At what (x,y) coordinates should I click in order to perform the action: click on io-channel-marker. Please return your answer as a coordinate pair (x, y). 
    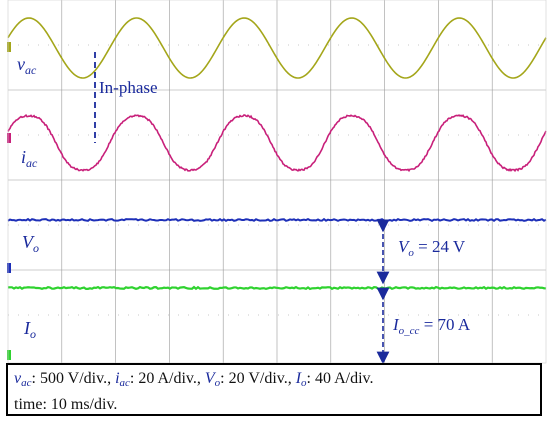
    Looking at the image, I should click on (9, 355).